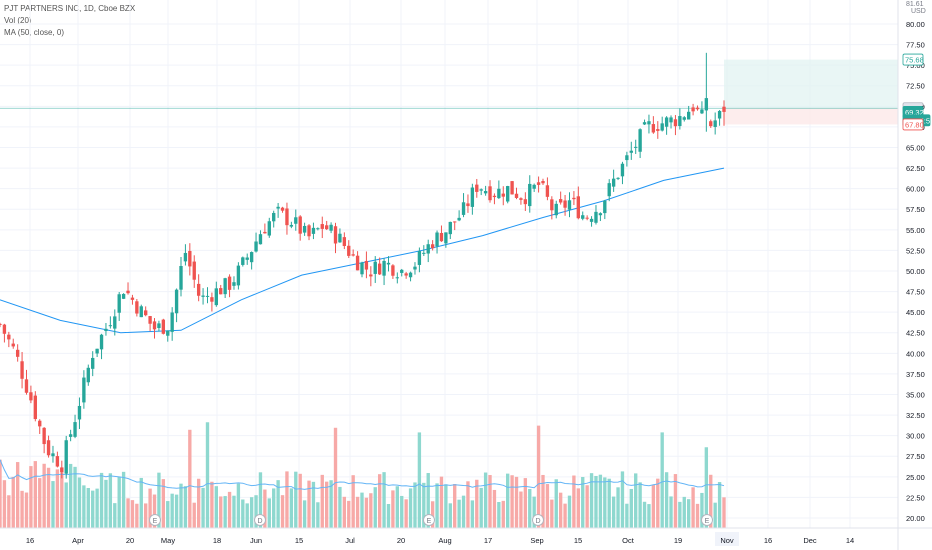 This screenshot has width=932, height=550. What do you see at coordinates (915, 333) in the screenshot?
I see `price-tick-label: 42.50` at bounding box center [915, 333].